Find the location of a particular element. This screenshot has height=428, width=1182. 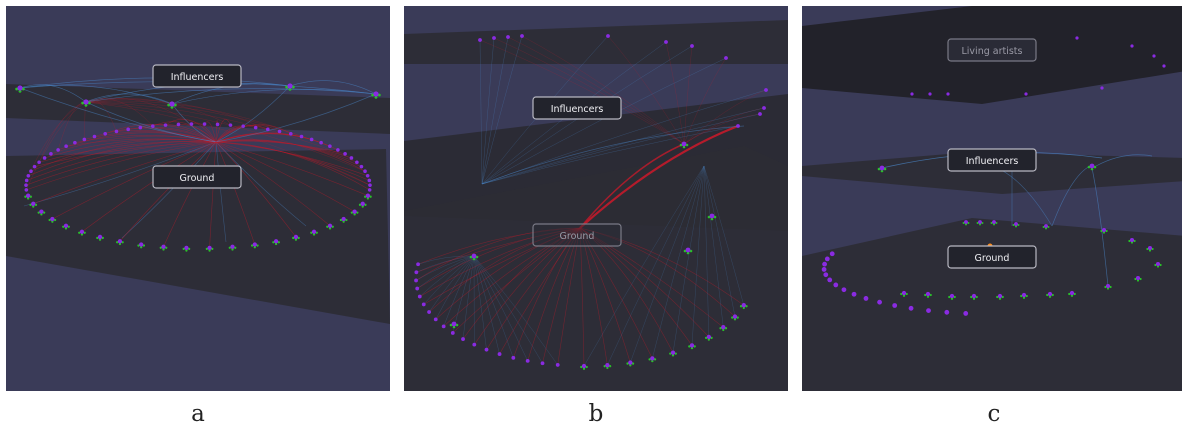

layer-label-text: Ground is located at coordinates (577, 236).